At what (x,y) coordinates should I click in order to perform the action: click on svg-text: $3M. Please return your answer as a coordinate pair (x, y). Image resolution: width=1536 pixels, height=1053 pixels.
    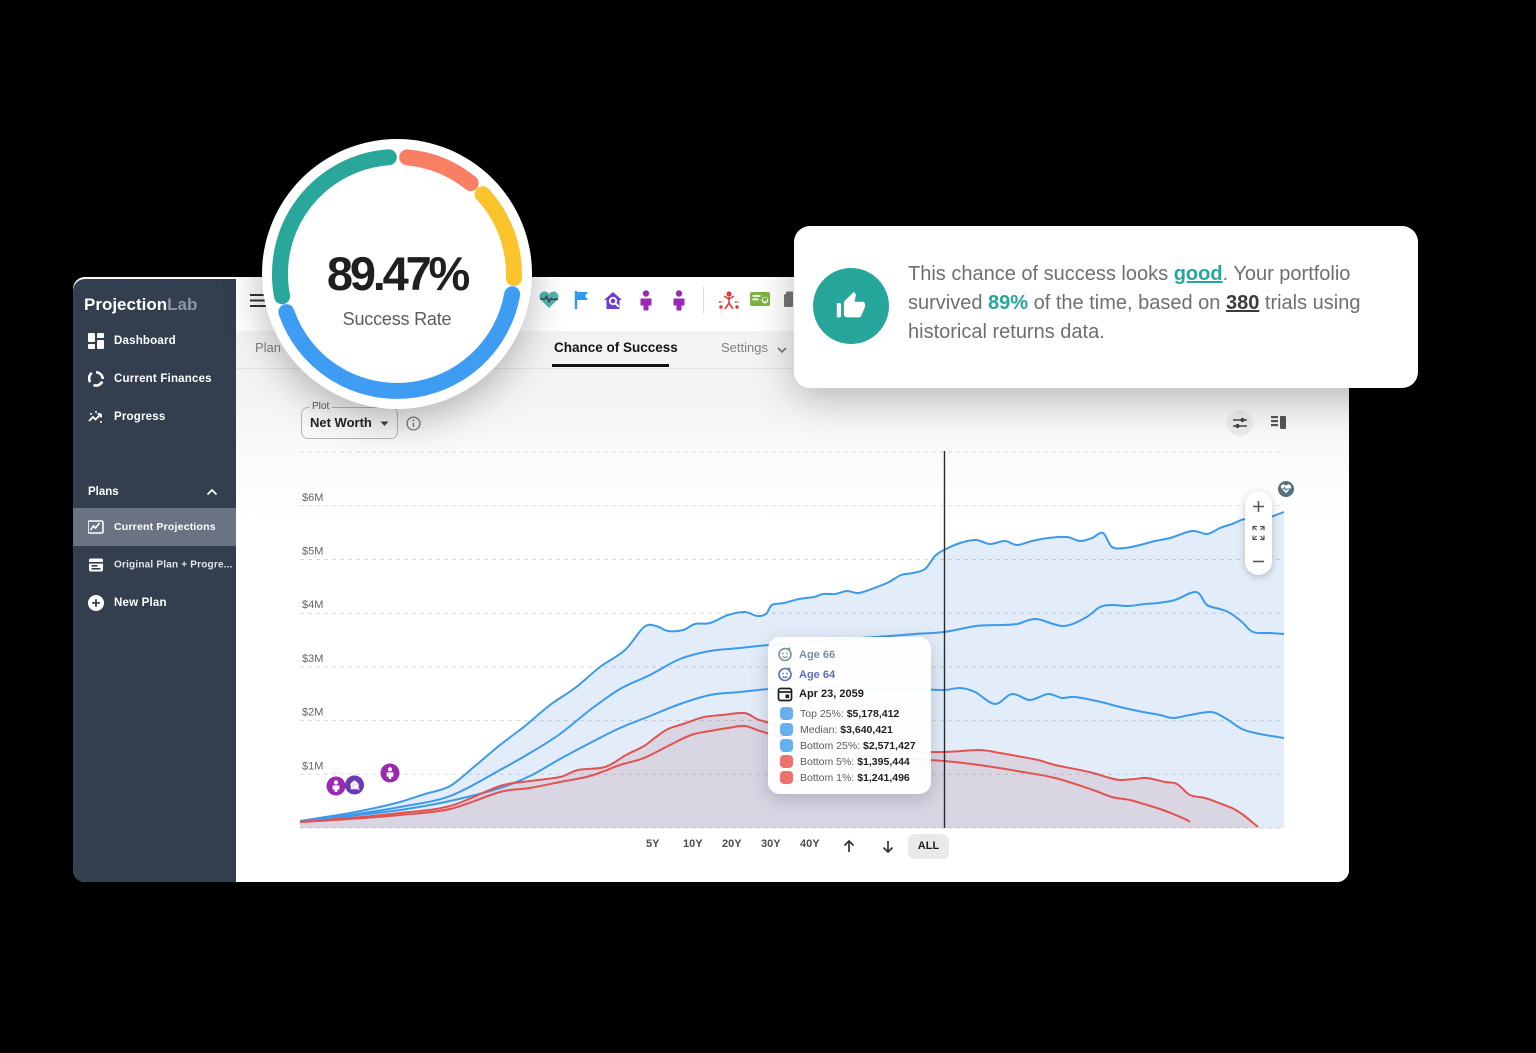
    Looking at the image, I should click on (312, 659).